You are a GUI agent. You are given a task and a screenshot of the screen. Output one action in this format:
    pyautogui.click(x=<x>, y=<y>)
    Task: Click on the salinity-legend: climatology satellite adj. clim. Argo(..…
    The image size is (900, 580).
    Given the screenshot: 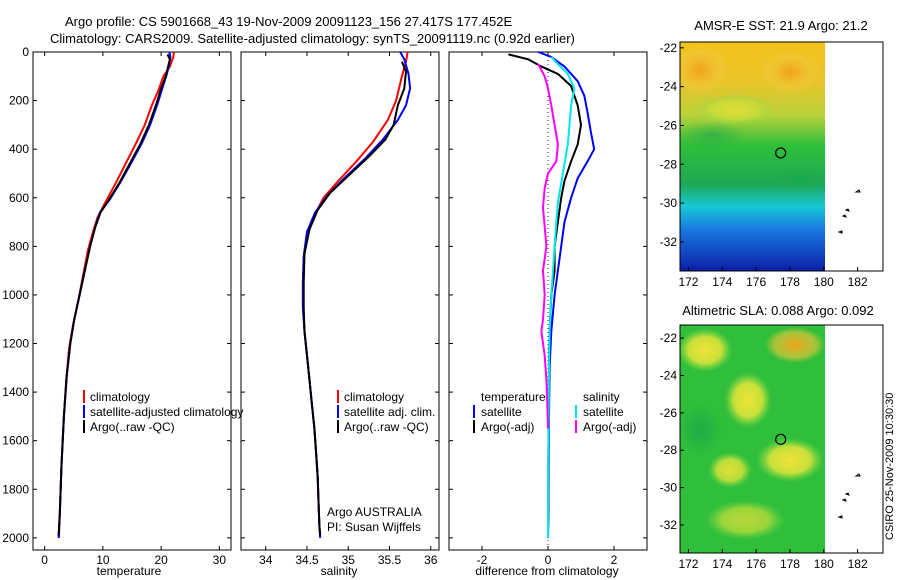 What is the action you would take?
    pyautogui.click(x=381, y=462)
    